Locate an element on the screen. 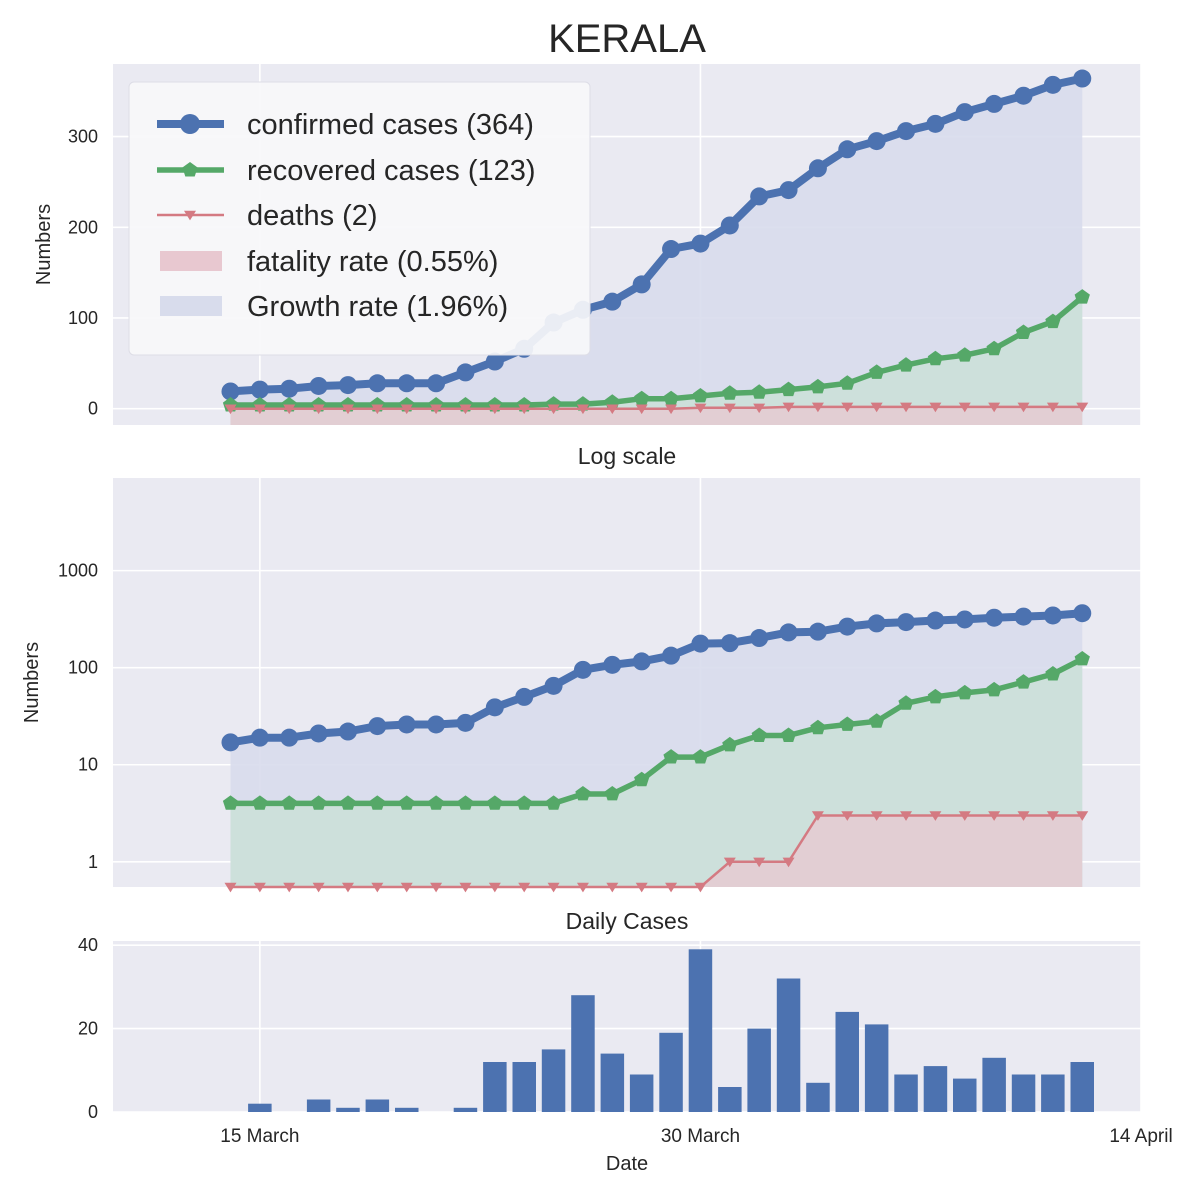 The image size is (1200, 1200). recovered-legend-marker is located at coordinates (190, 169).